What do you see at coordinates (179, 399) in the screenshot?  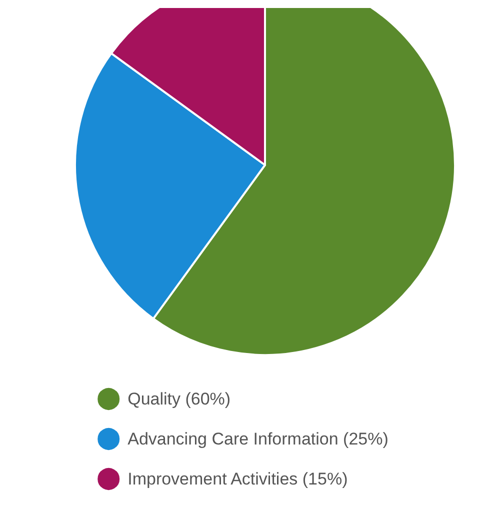 I see `legend-label: Quality (60%)` at bounding box center [179, 399].